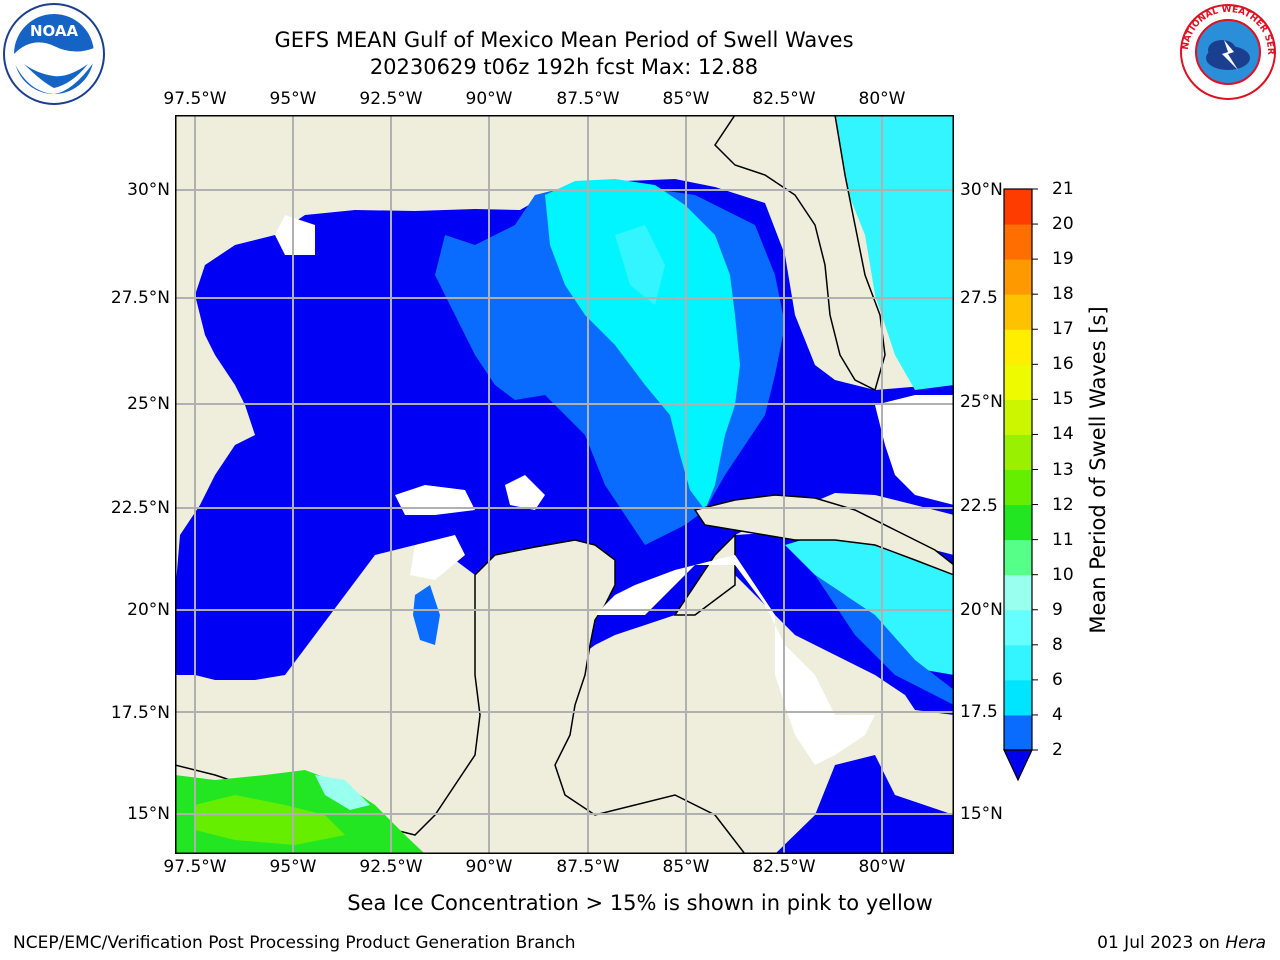  What do you see at coordinates (882, 99) in the screenshot?
I see `lon-label-top: 80°W` at bounding box center [882, 99].